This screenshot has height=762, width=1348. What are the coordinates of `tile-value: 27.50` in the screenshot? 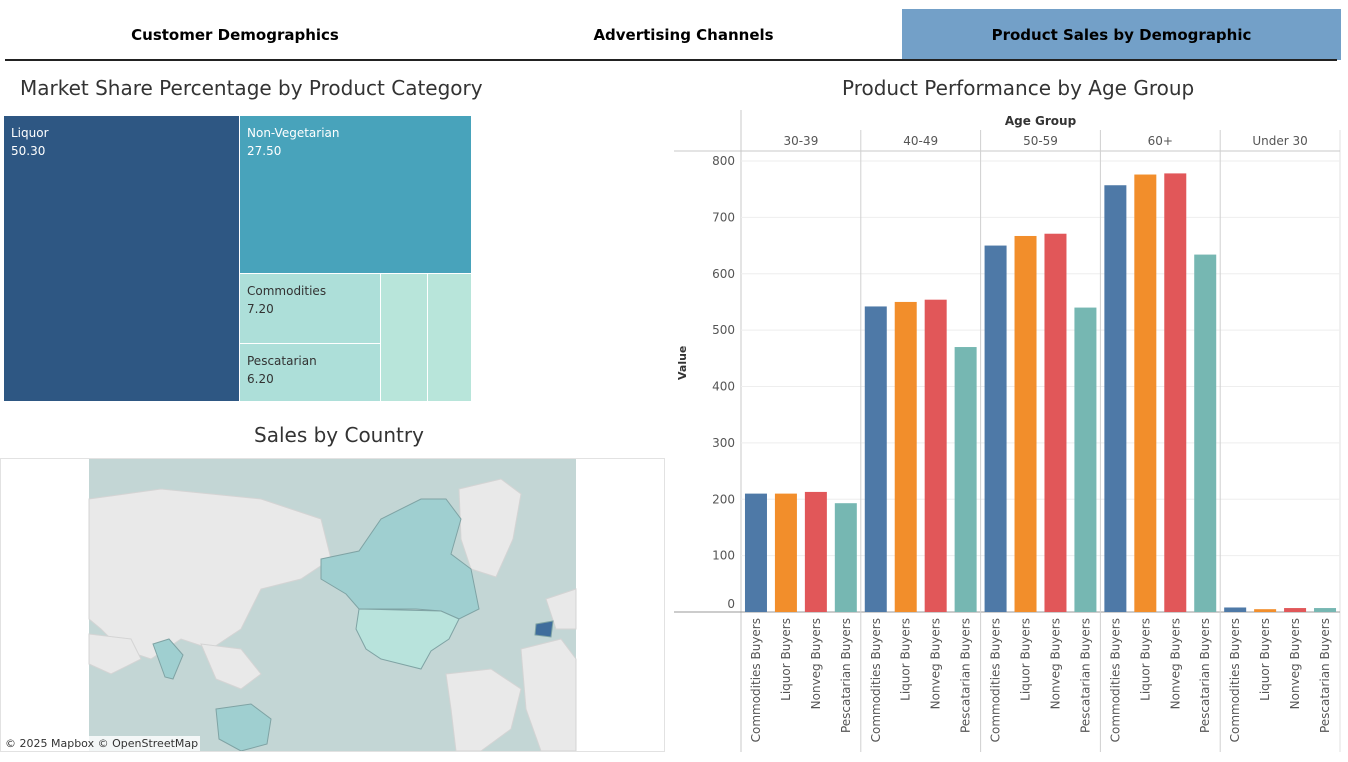 It's located at (264, 151).